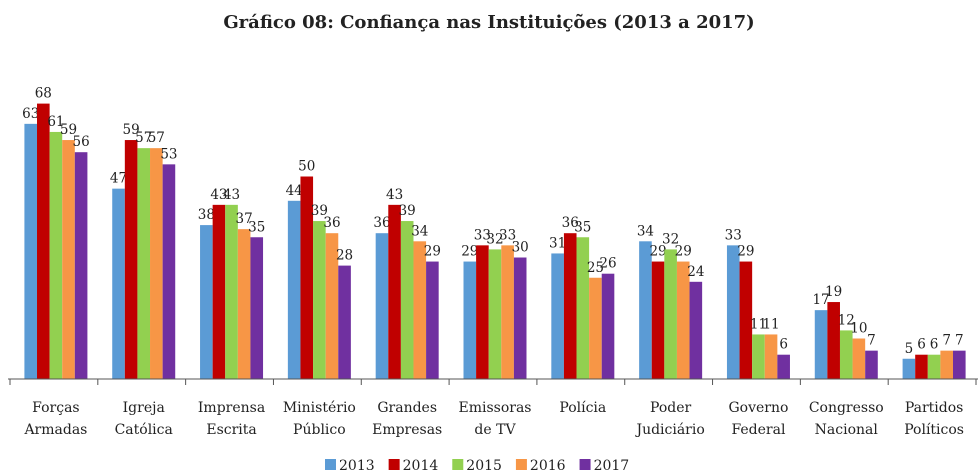 The image size is (978, 475). Describe the element at coordinates (846, 320) in the screenshot. I see `value-label: 12` at that location.